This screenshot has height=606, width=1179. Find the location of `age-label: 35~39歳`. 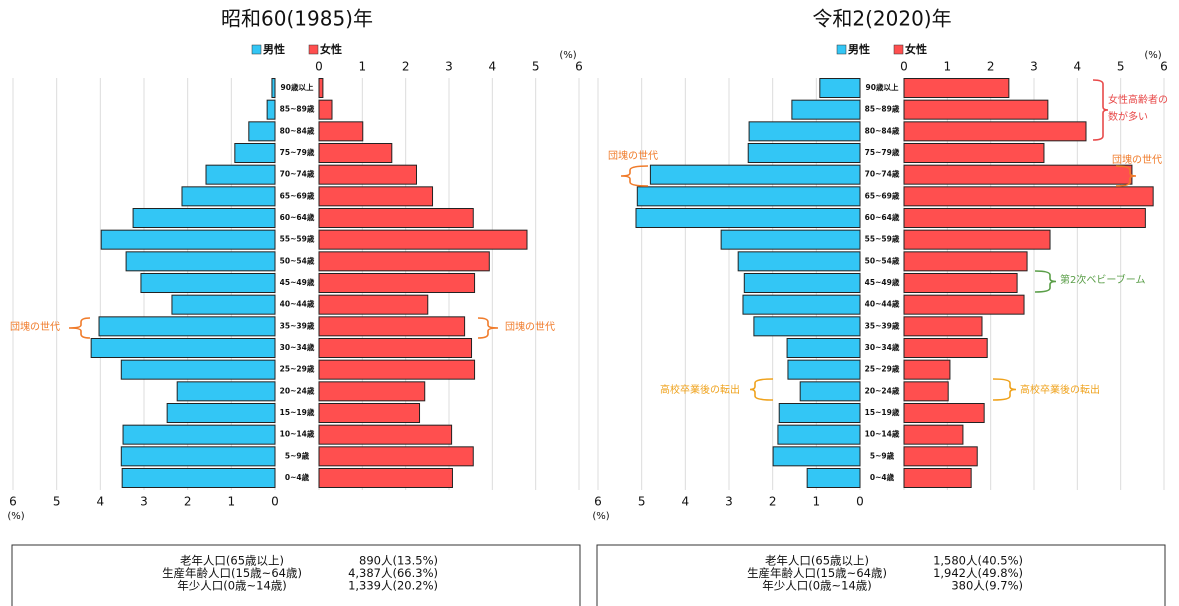

age-label: 35~39歳 is located at coordinates (297, 325).